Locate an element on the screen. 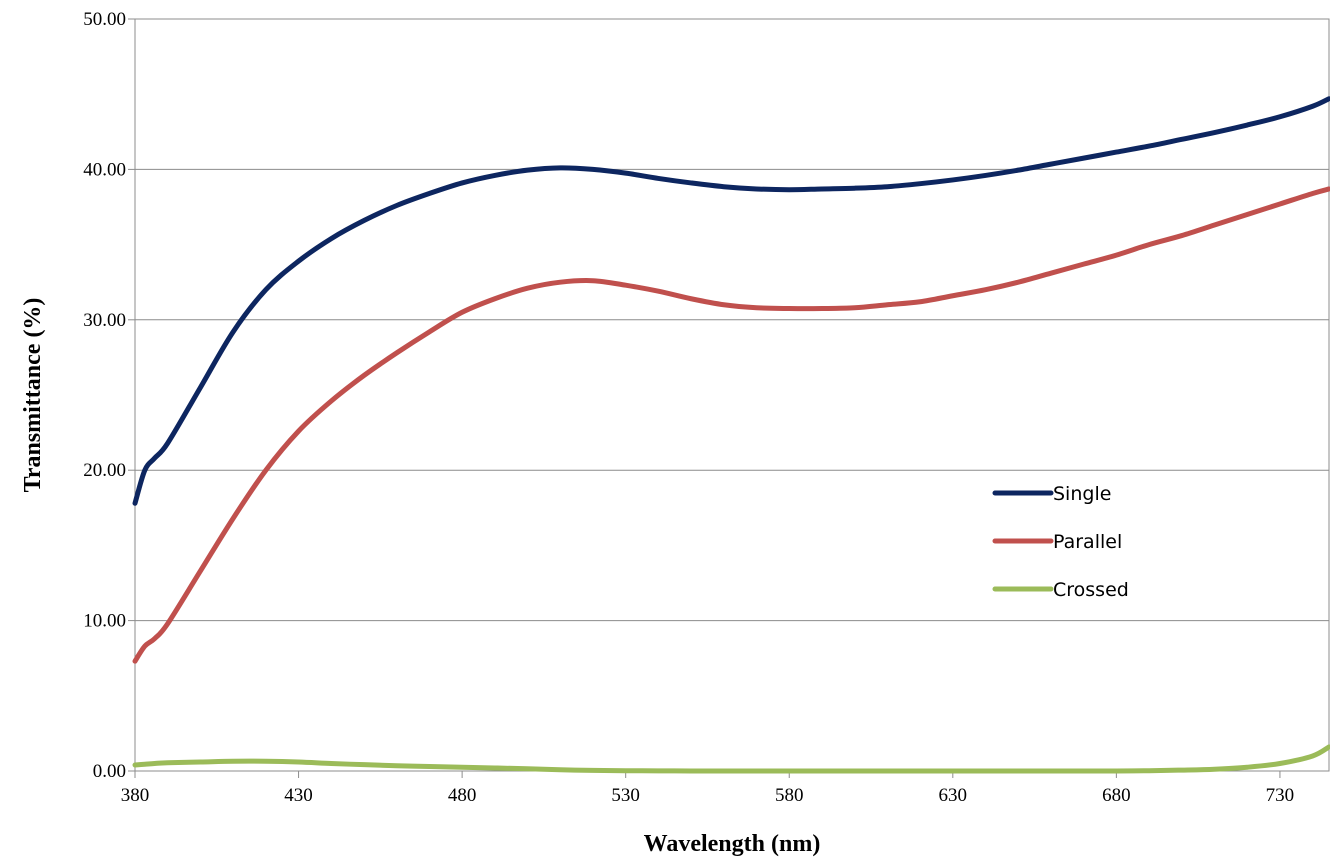  x-tick-label: 380 is located at coordinates (135, 795).